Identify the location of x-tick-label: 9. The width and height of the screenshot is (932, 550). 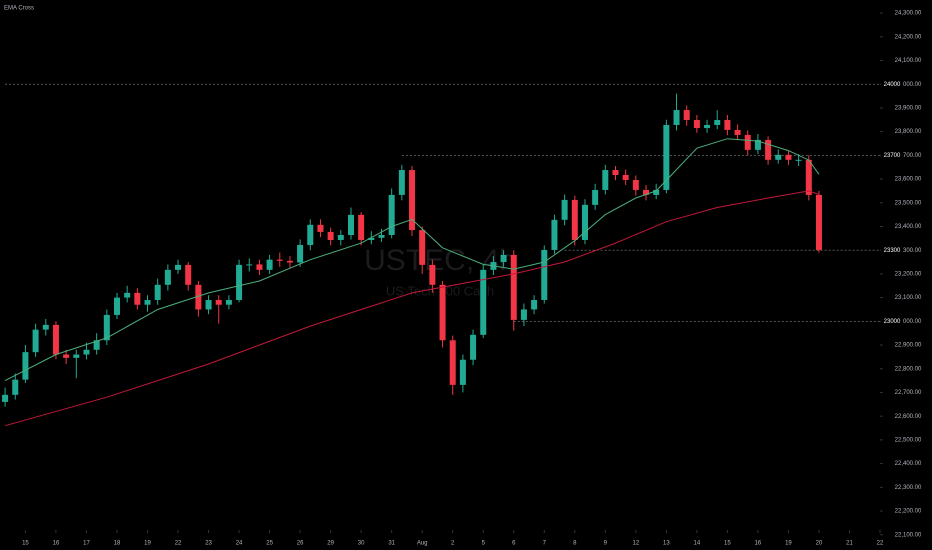
(606, 544).